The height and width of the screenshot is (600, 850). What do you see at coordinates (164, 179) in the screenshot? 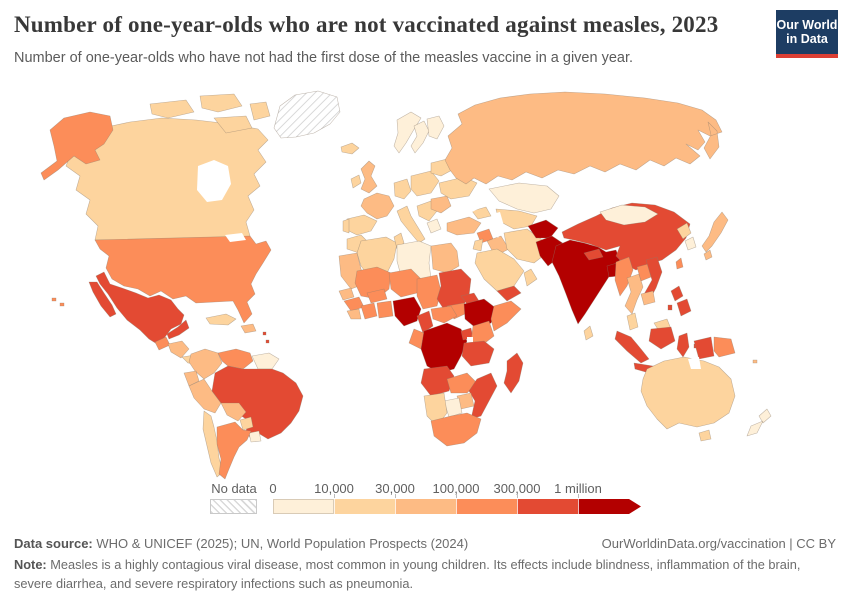
I see `country-canada` at bounding box center [164, 179].